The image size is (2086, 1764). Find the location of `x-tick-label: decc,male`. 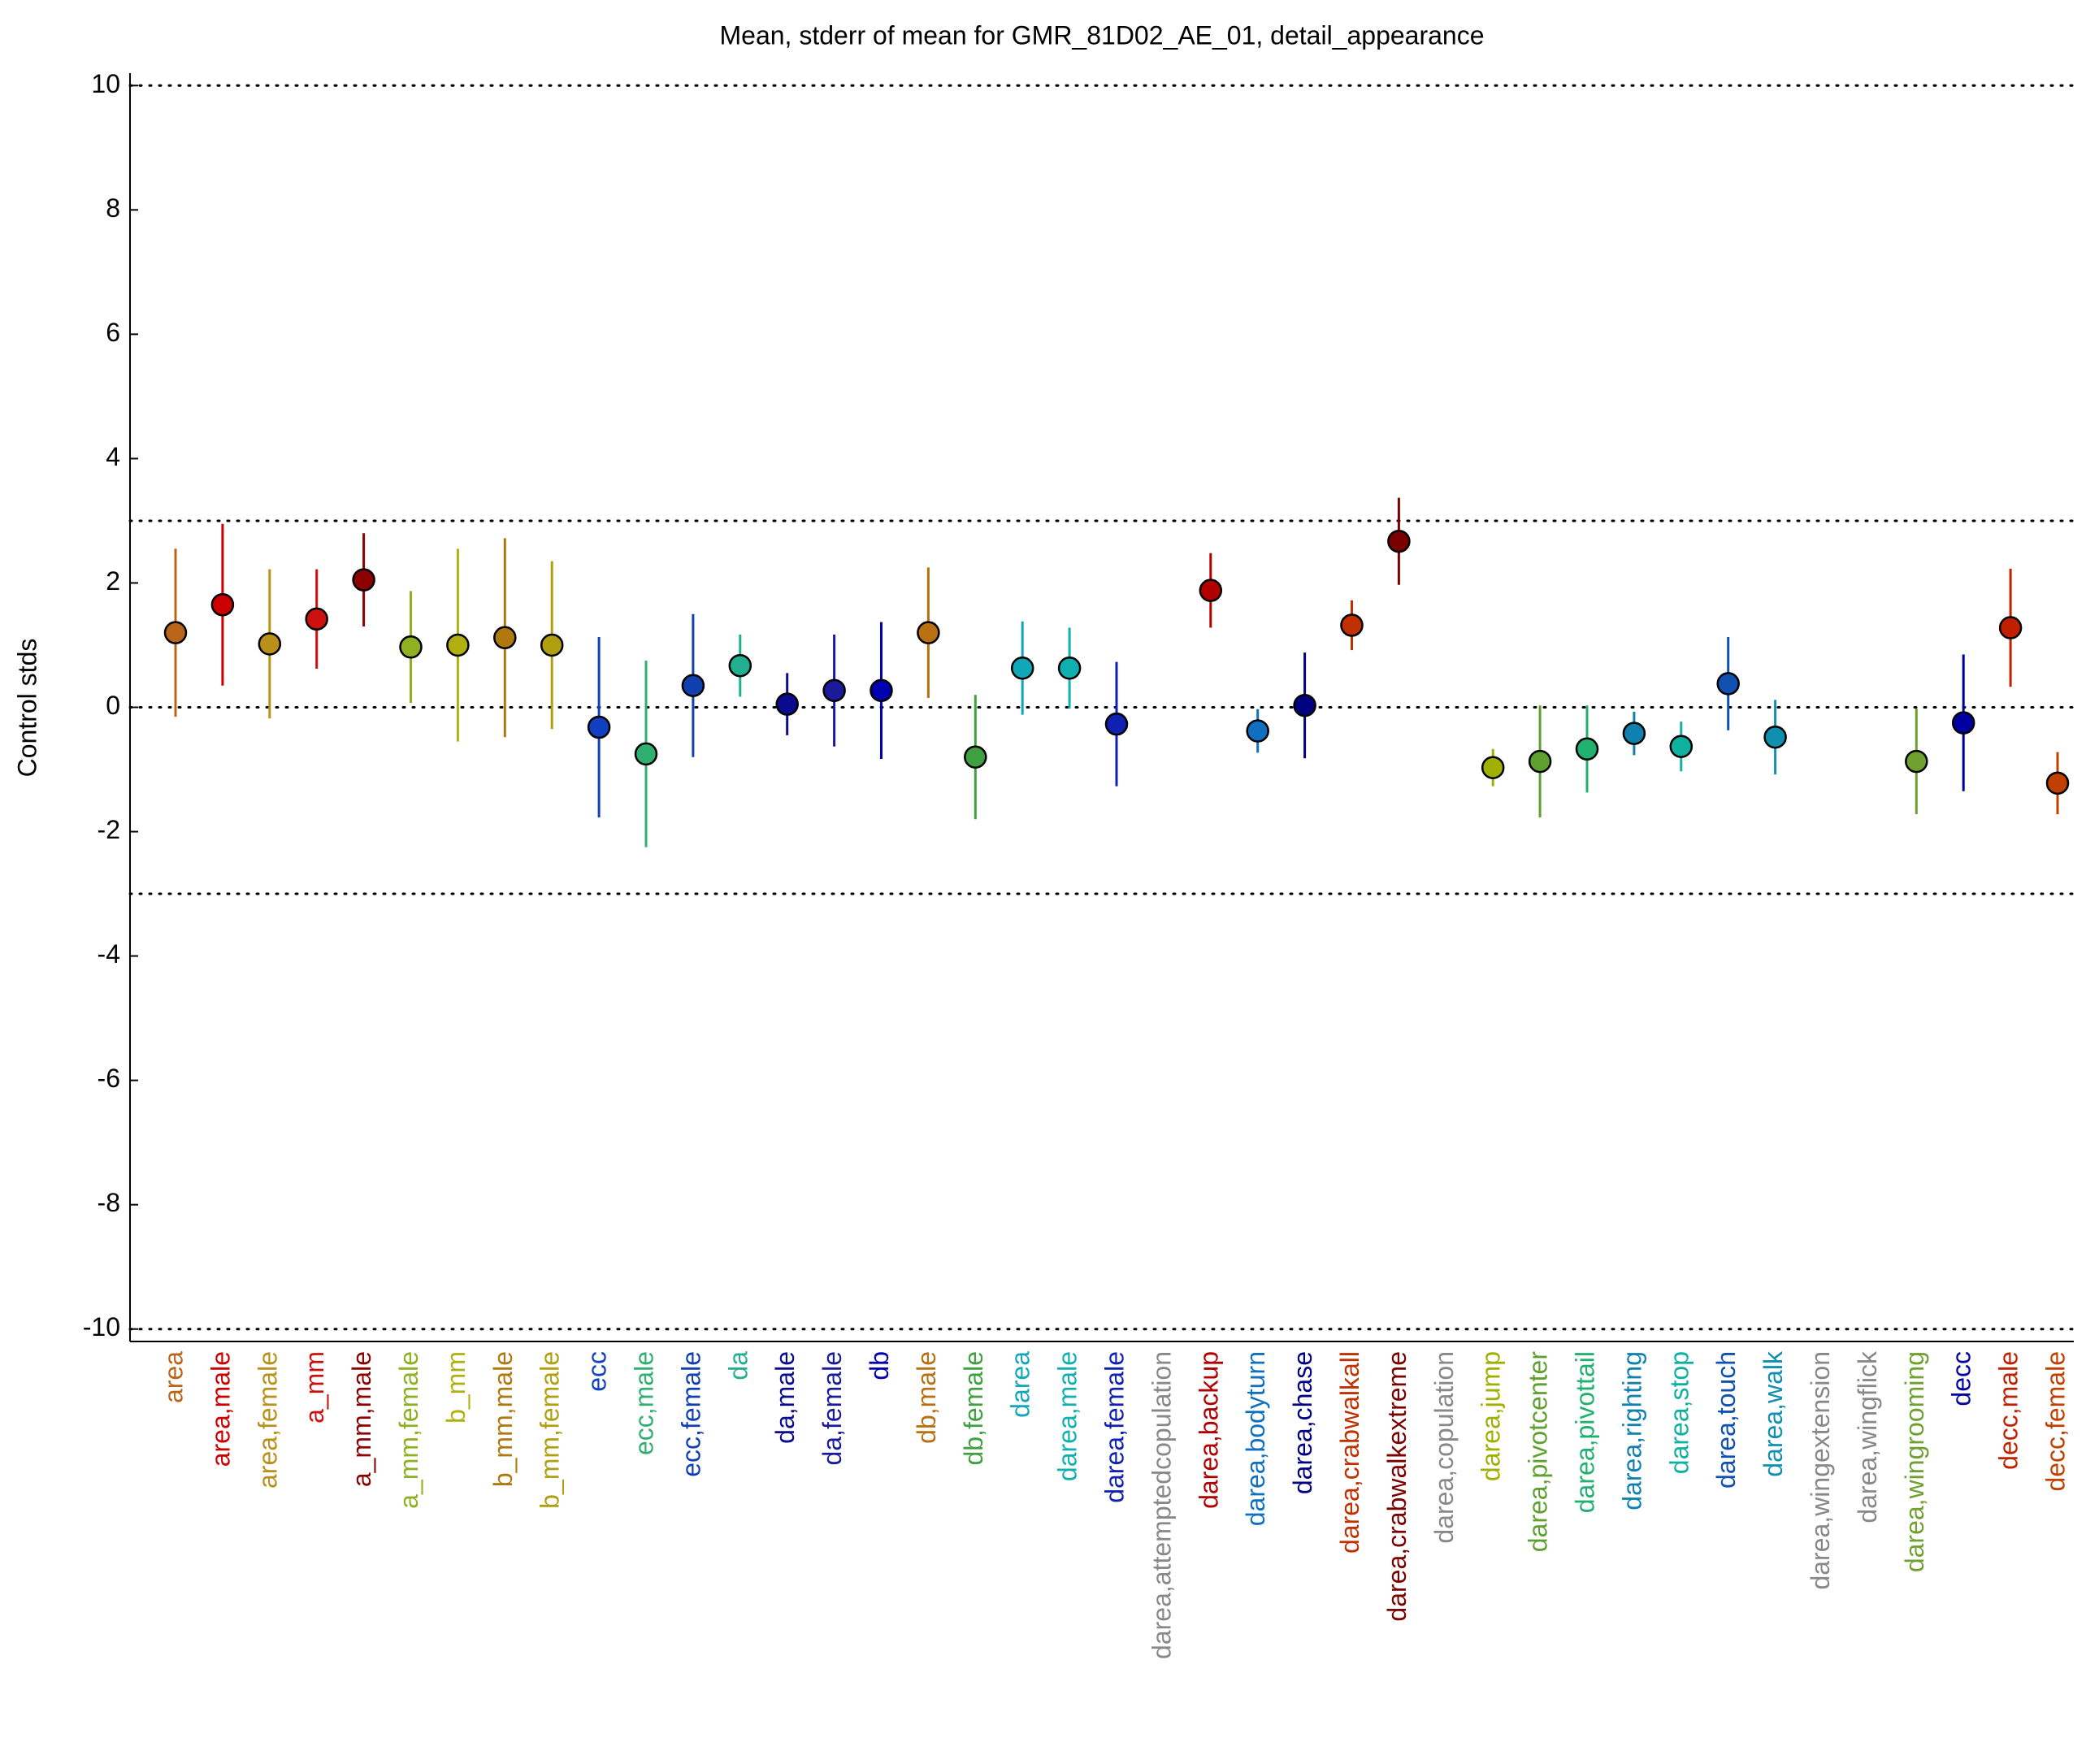

x-tick-label: decc,male is located at coordinates (2008, 1410).